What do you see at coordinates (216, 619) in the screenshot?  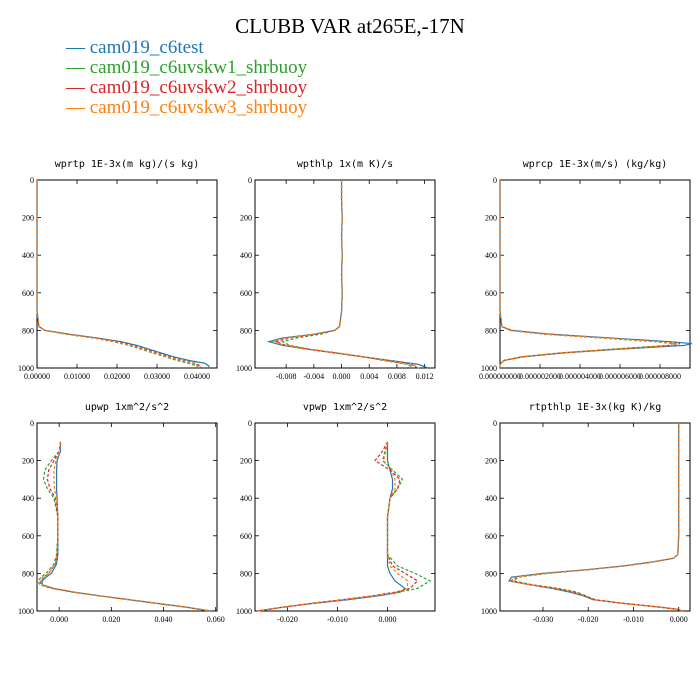 I see `x-tick-label: 0.060` at bounding box center [216, 619].